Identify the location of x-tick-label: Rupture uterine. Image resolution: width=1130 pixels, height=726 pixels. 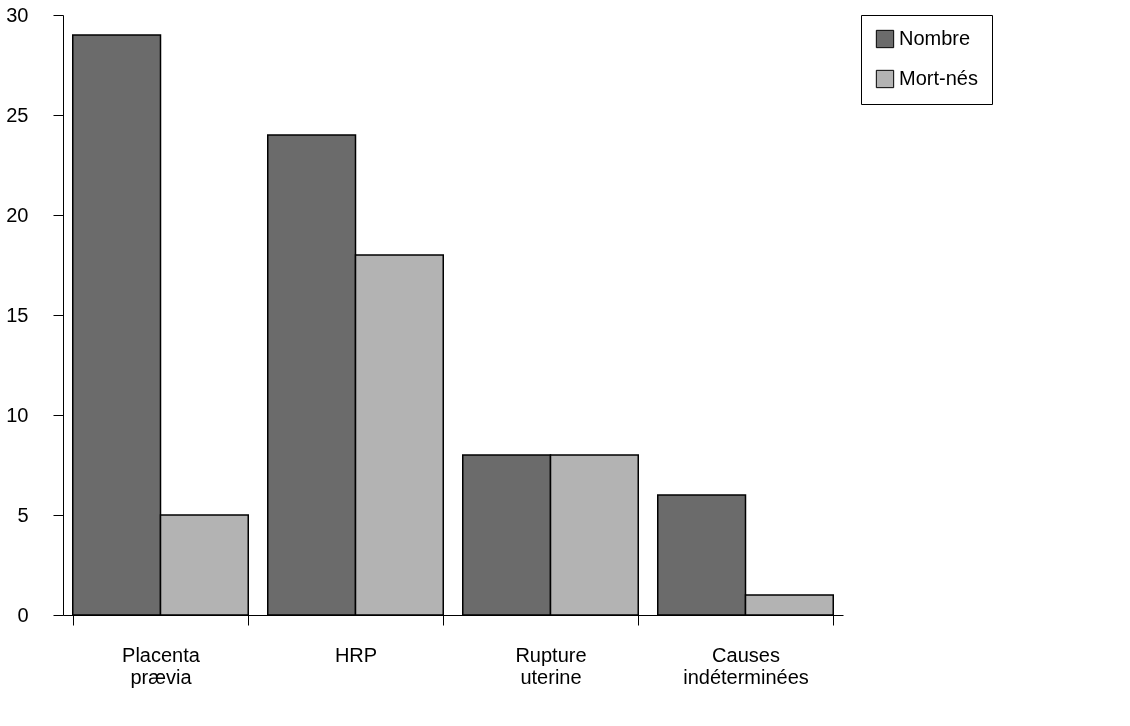
(551, 665).